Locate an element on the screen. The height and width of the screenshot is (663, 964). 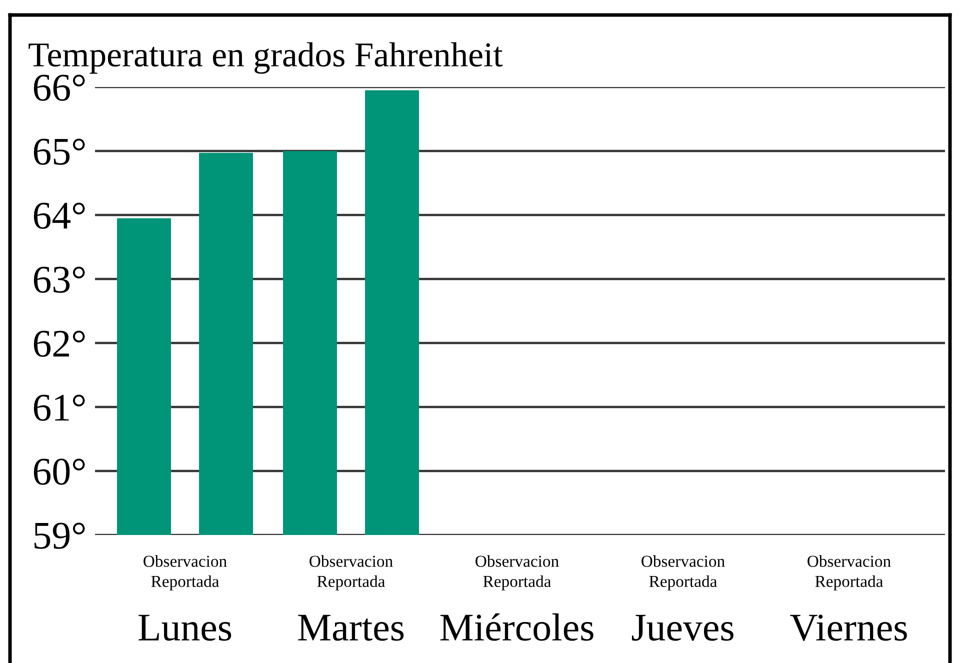
x-tick-label: Viernes is located at coordinates (848, 627).